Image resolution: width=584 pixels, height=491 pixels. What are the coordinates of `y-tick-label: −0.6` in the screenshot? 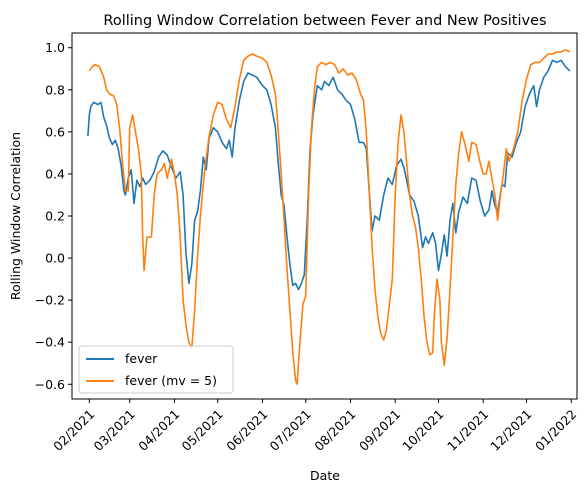 It's located at (50, 384).